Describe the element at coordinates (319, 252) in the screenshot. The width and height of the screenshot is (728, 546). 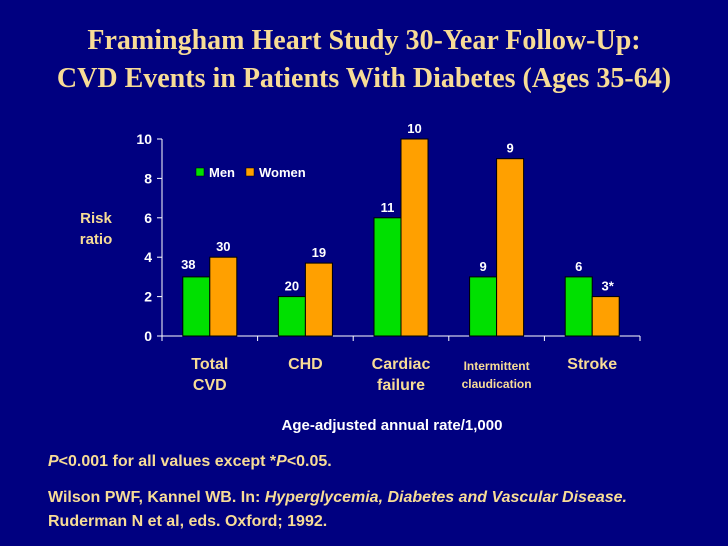
I see `data-label: 19` at that location.